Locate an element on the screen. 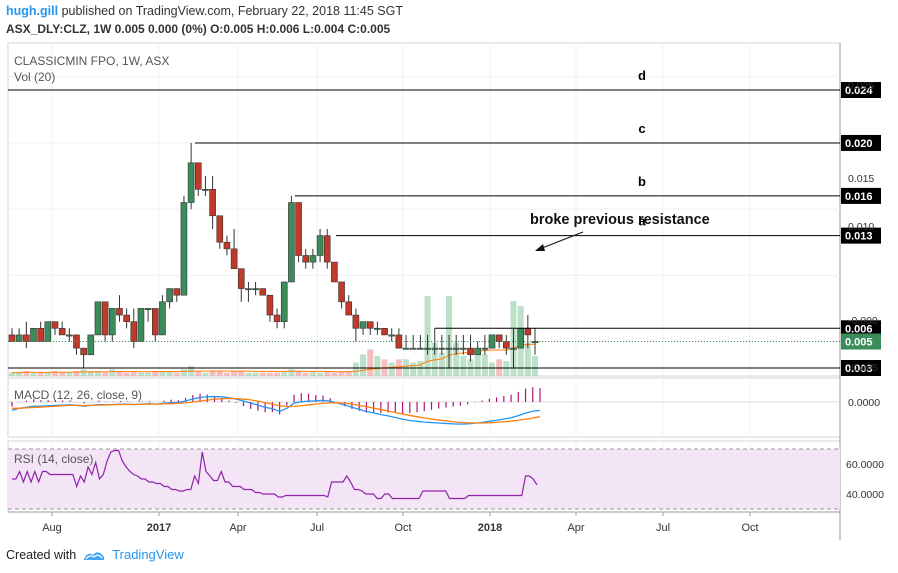 Image resolution: width=898 pixels, height=573 pixels. rsi-line is located at coordinates (275, 474).